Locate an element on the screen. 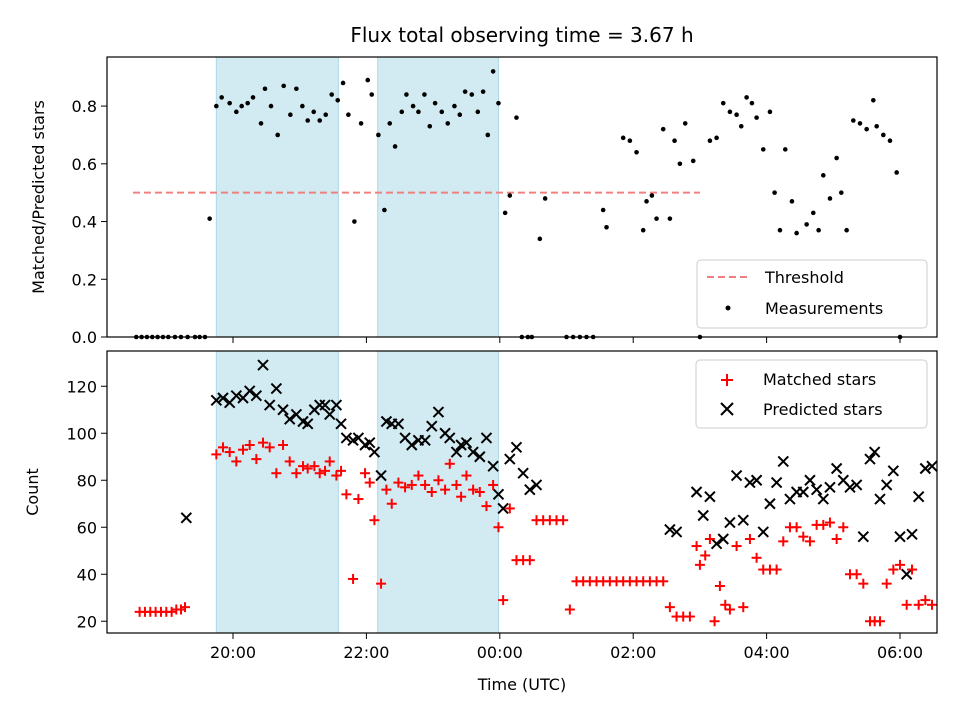 The image size is (960, 720). legend-matched-label: Matched stars is located at coordinates (819, 379).